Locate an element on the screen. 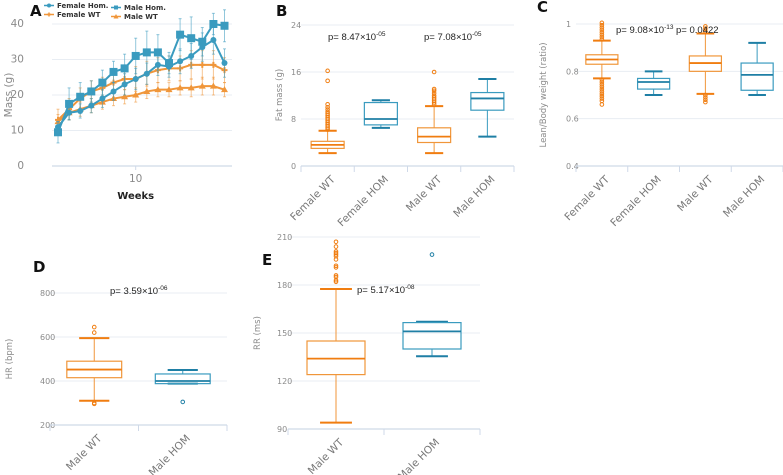 The image size is (783, 475). p-value-text: p= 5.17×10 is located at coordinates (381, 290).